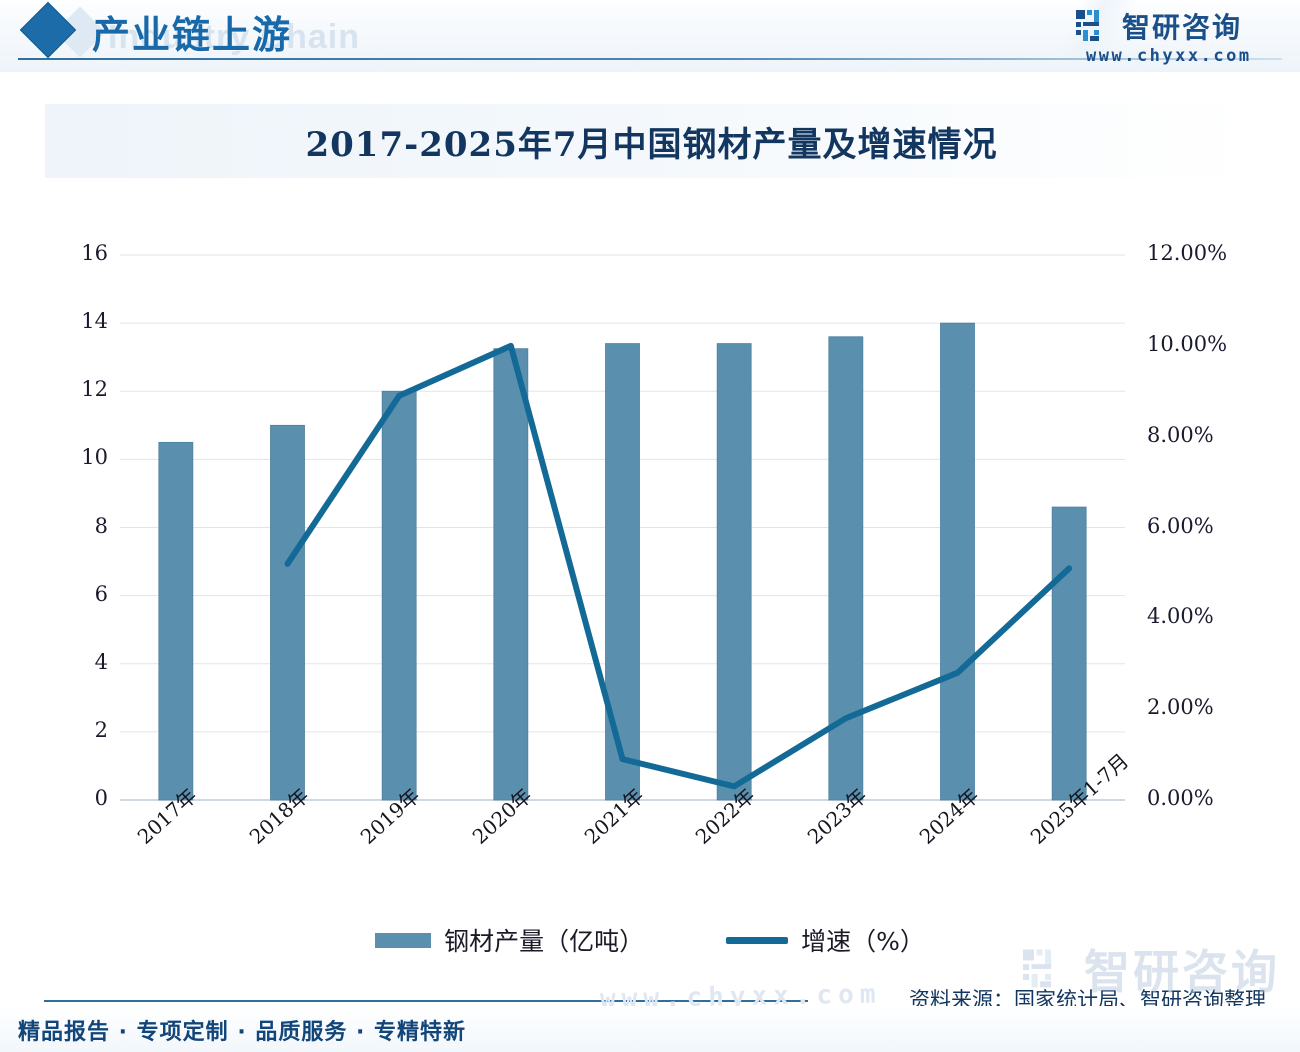 This screenshot has width=1300, height=1052. Describe the element at coordinates (1037, 968) in the screenshot. I see `watermark-logo-icon` at that location.